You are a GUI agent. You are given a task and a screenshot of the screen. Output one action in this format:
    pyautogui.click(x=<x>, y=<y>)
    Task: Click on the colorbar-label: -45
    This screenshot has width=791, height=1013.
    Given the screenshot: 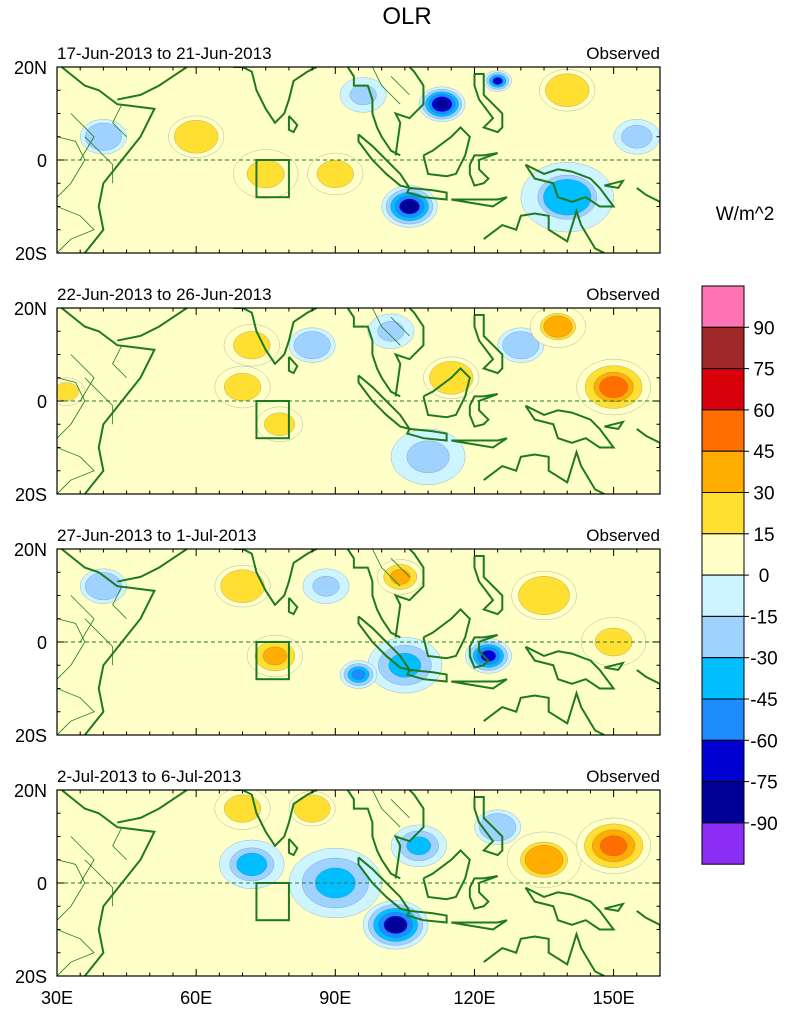 What is the action you would take?
    pyautogui.click(x=763, y=700)
    